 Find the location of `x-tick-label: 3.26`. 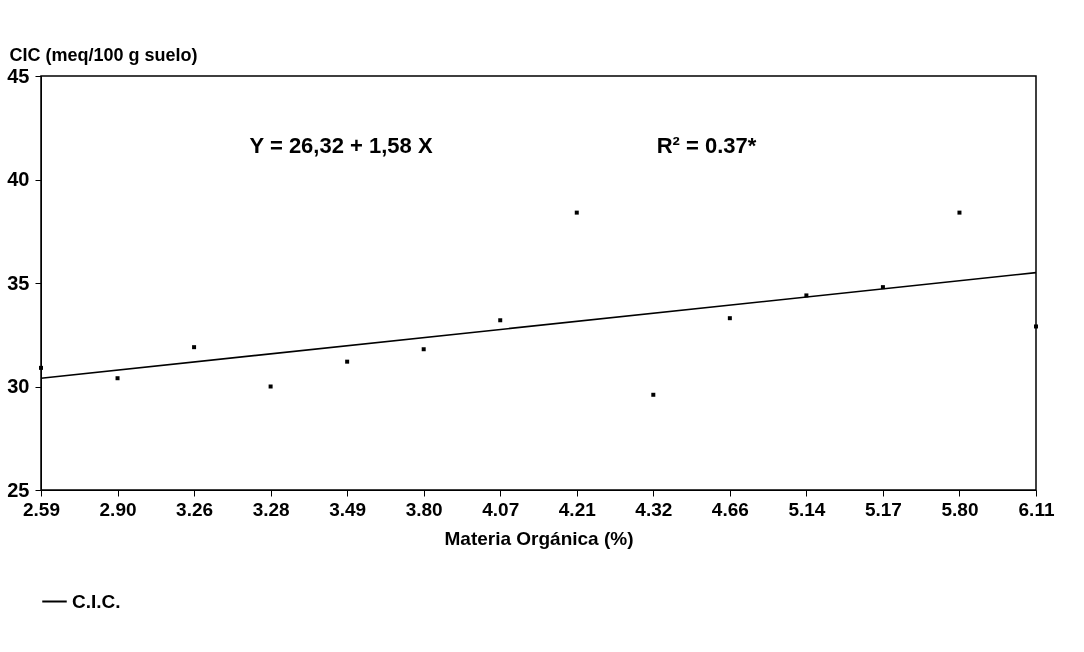

x-tick-label: 3.26 is located at coordinates (195, 509).